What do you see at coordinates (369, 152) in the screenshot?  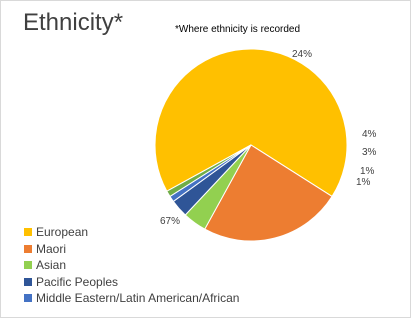 I see `data-label: 3%` at bounding box center [369, 152].